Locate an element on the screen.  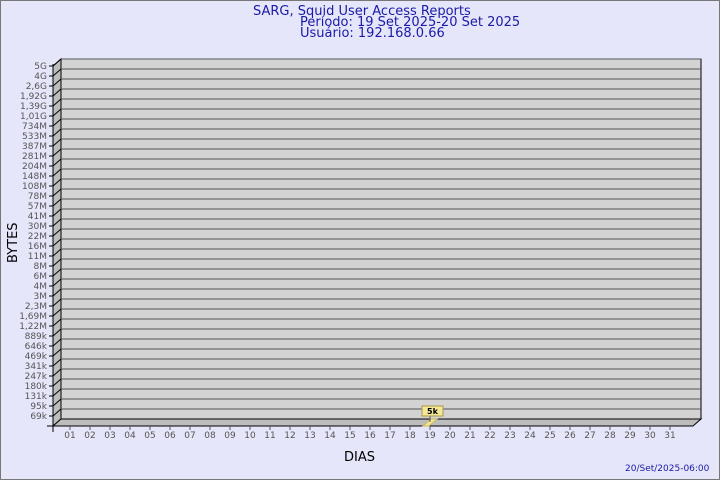
x-tick-label: 26 is located at coordinates (570, 436).